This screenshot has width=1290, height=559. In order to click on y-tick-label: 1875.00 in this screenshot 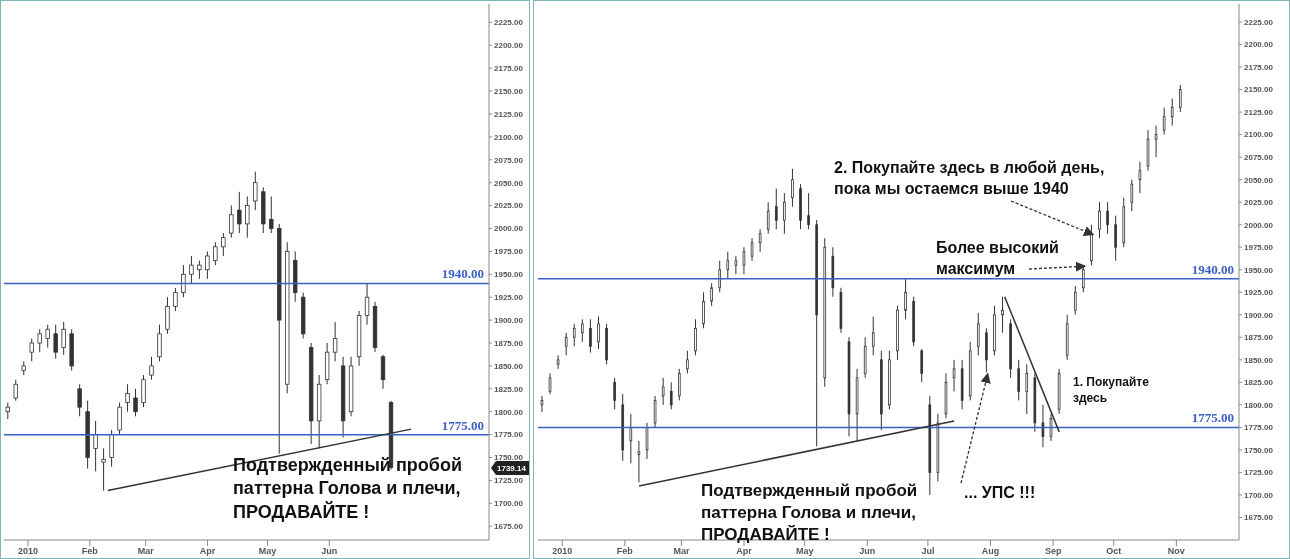, I will do `click(1259, 338)`.